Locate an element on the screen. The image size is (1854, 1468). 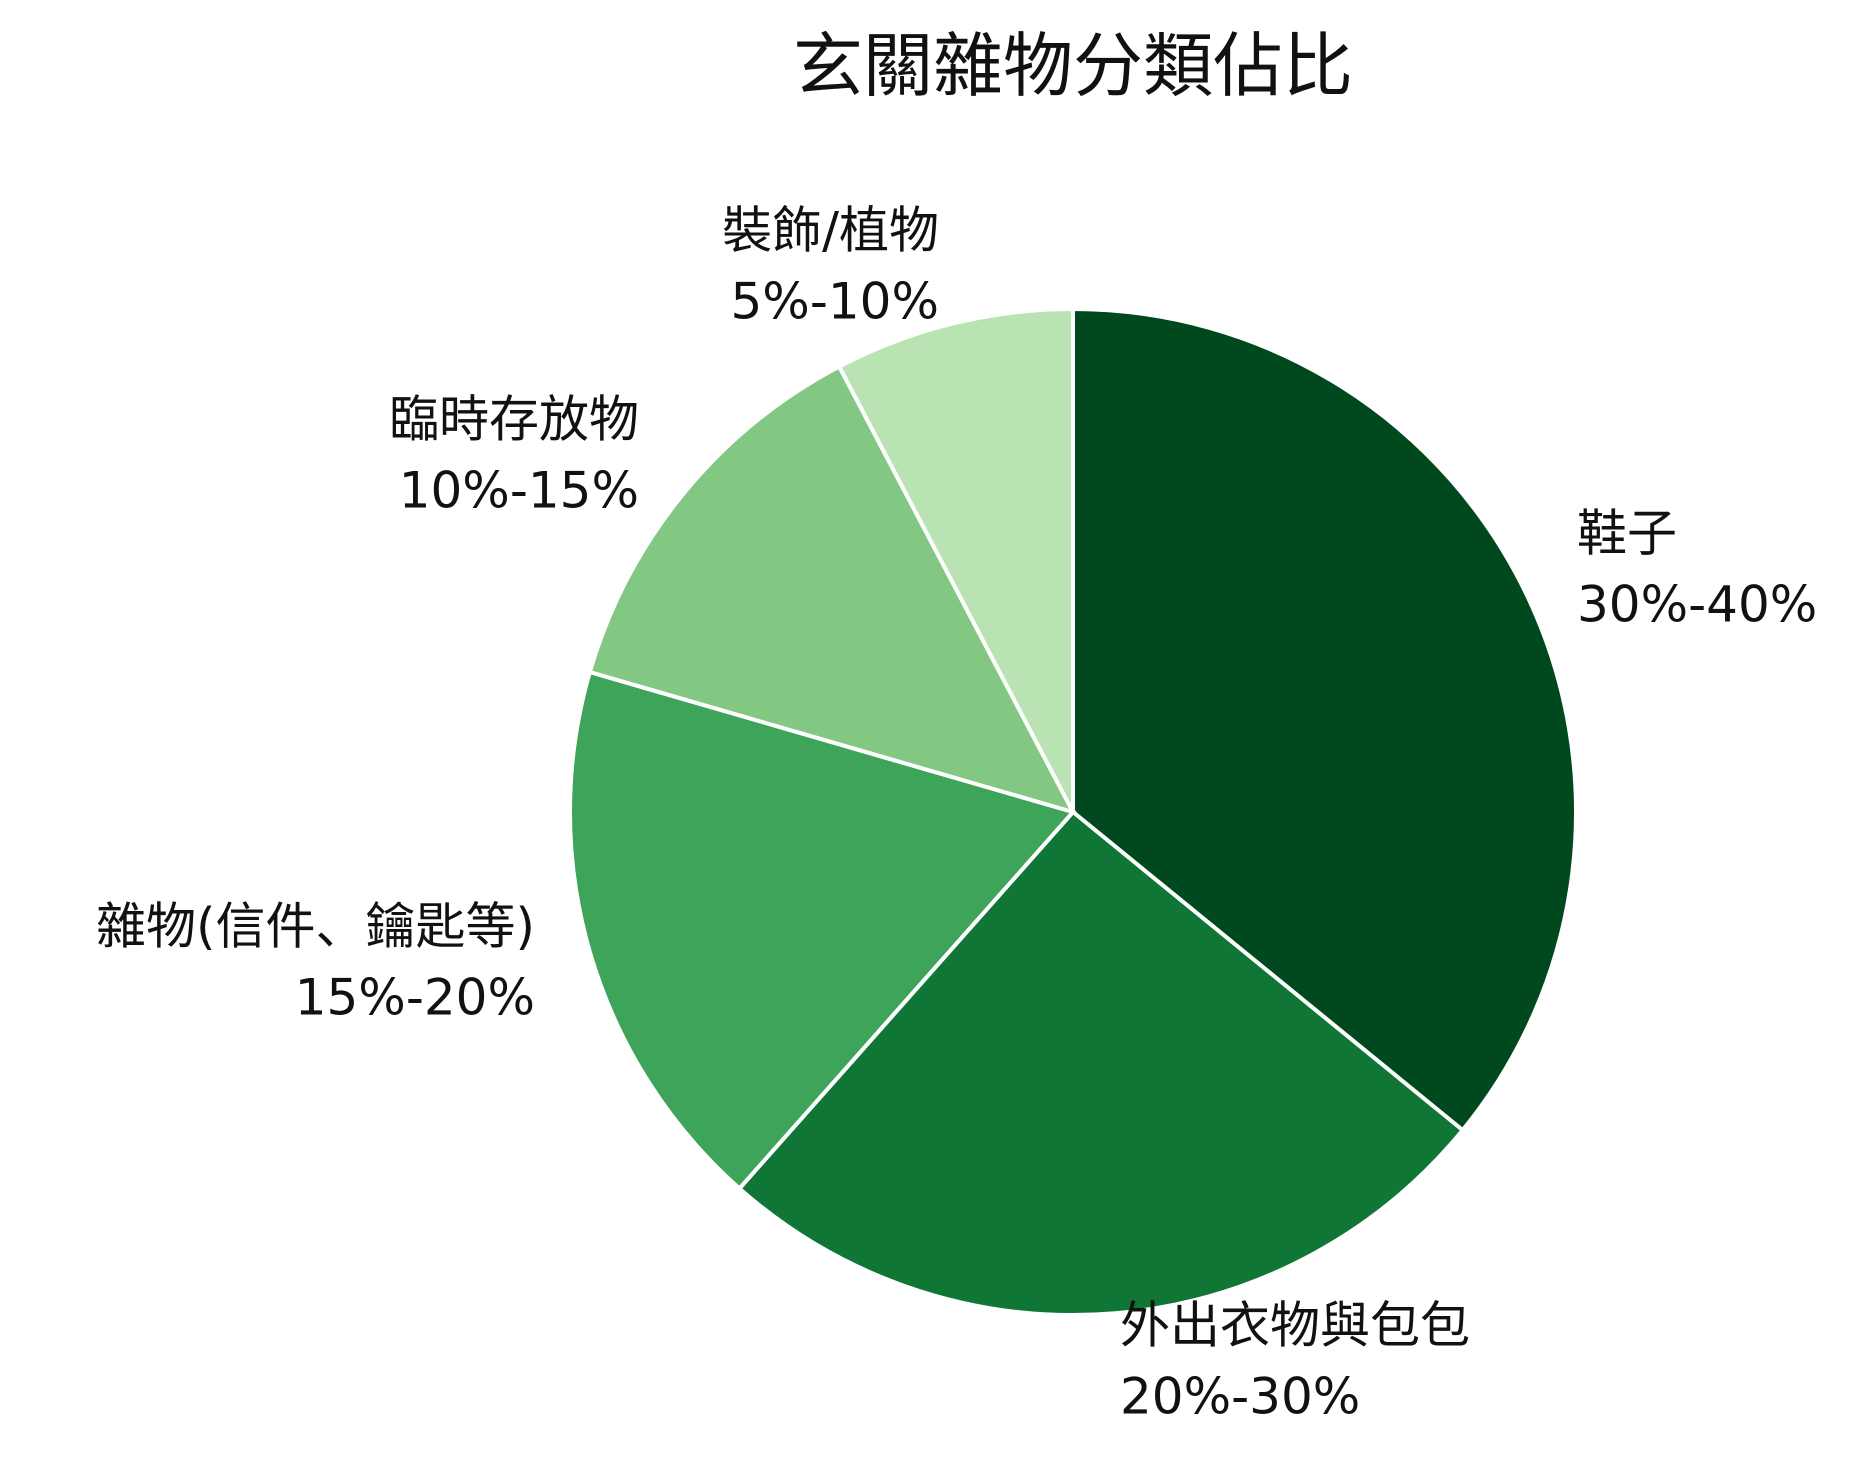
value-label: 30%-40% is located at coordinates (1697, 605).